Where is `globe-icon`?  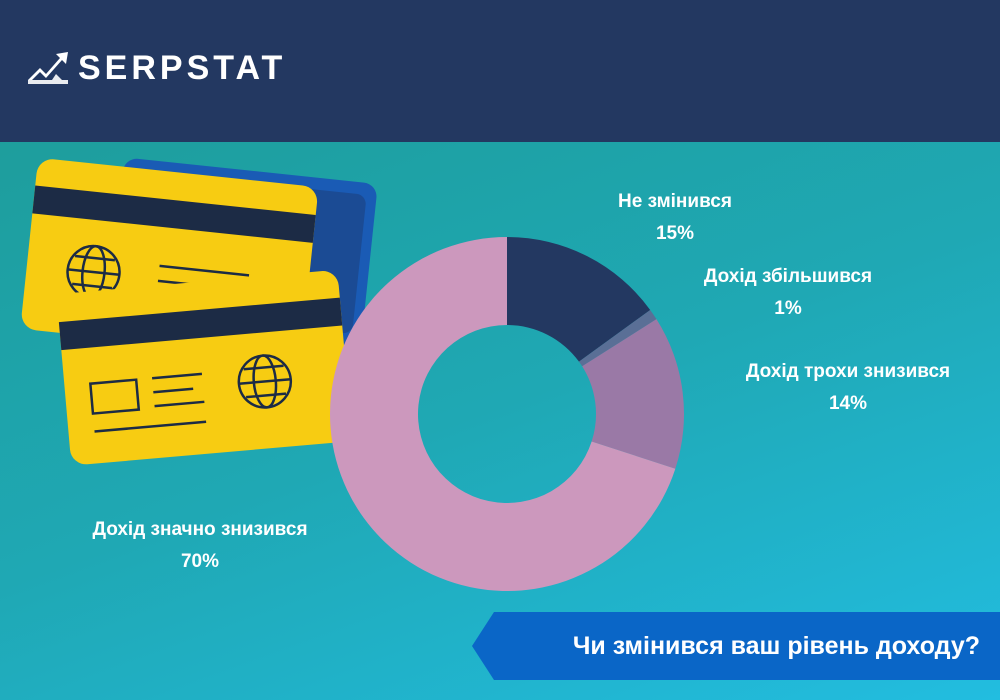 globe-icon is located at coordinates (265, 381).